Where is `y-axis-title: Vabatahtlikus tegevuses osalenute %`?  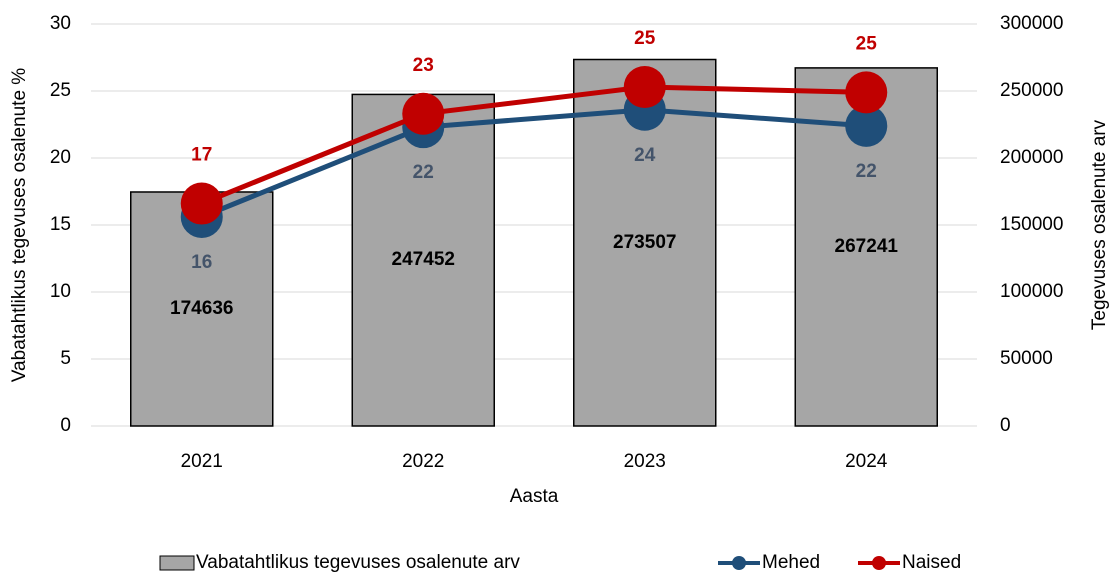
y-axis-title: Vabatahtlikus tegevuses osalenute % is located at coordinates (19, 225).